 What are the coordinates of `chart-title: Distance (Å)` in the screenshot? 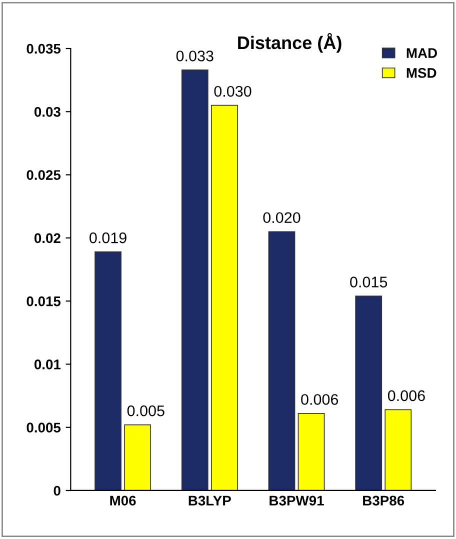 It's located at (290, 43).